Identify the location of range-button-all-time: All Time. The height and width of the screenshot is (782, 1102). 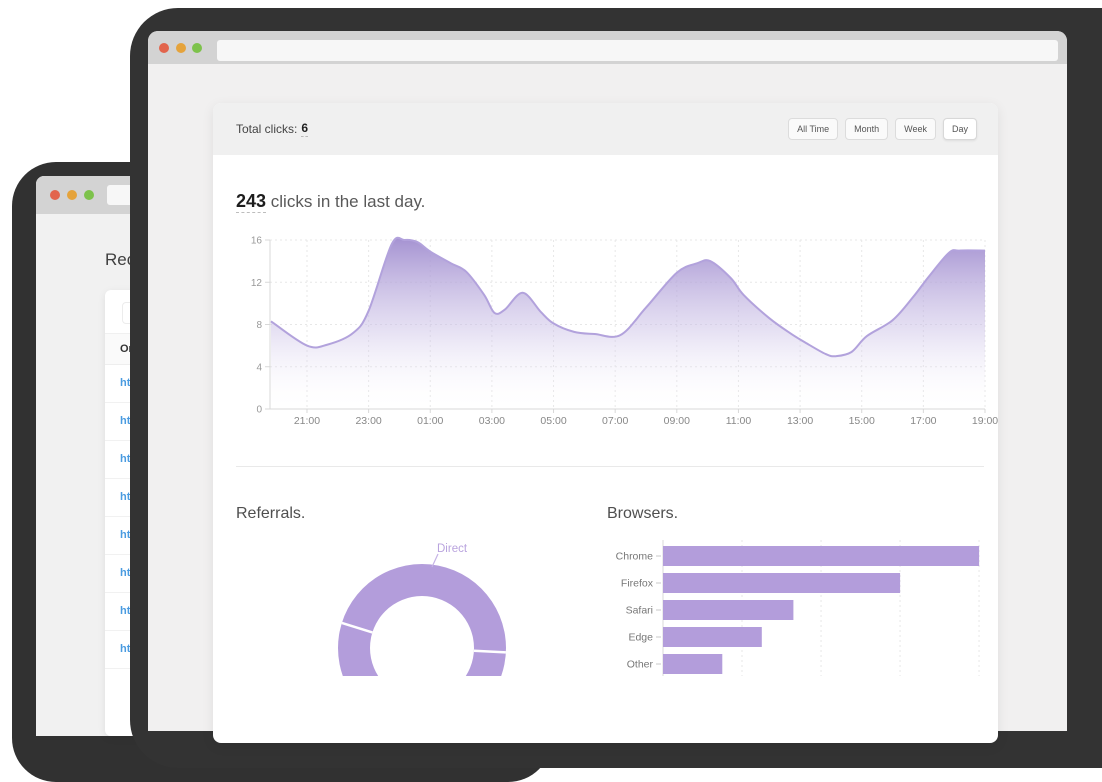
(813, 129).